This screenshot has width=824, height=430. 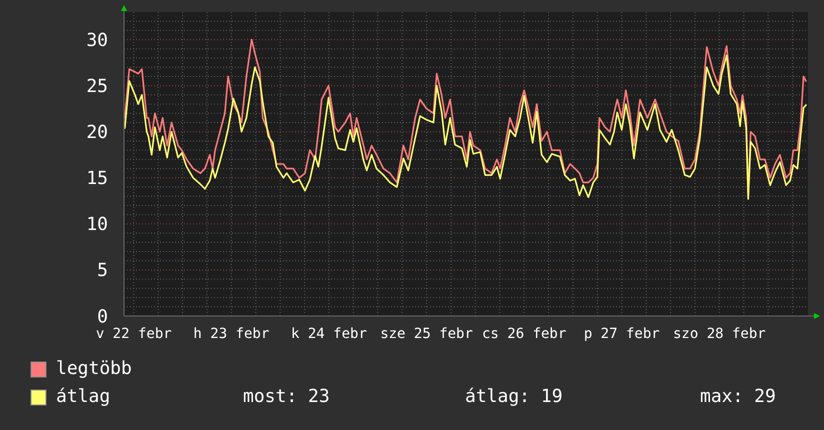 I want to click on x-tick-label: h 23 febr, so click(x=231, y=334).